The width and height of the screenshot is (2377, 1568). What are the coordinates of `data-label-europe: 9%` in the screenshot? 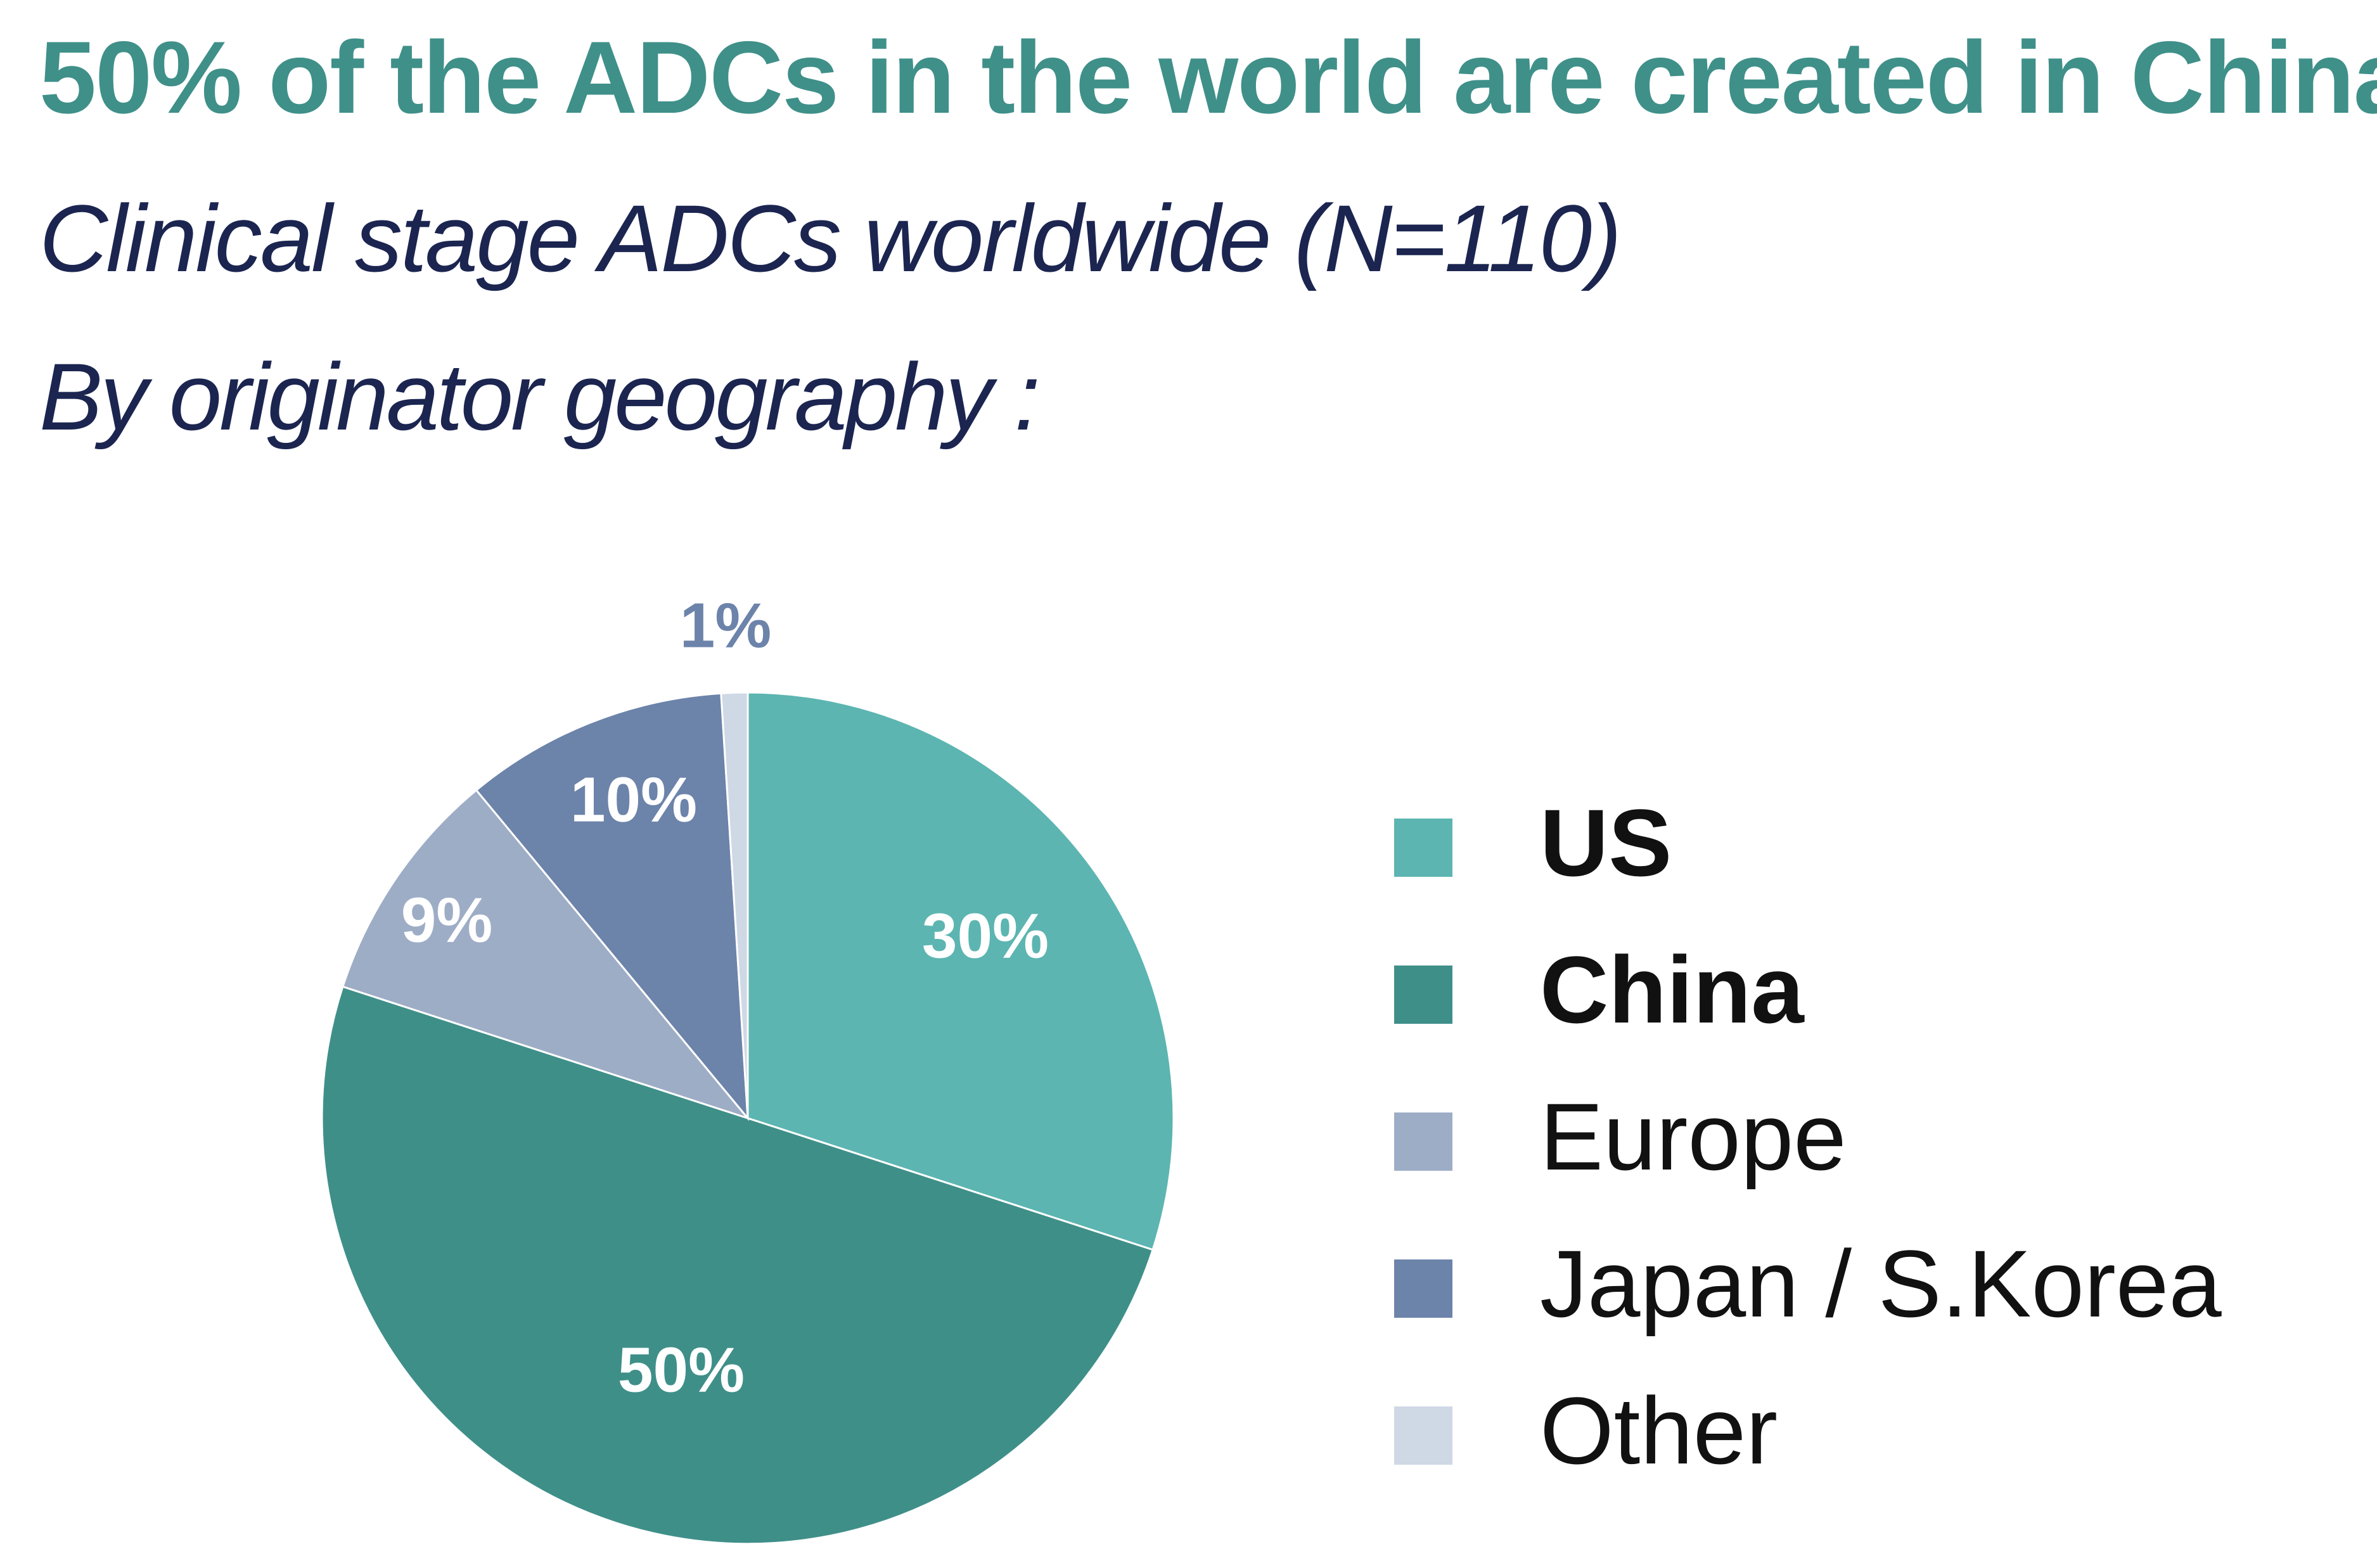 It's located at (447, 919).